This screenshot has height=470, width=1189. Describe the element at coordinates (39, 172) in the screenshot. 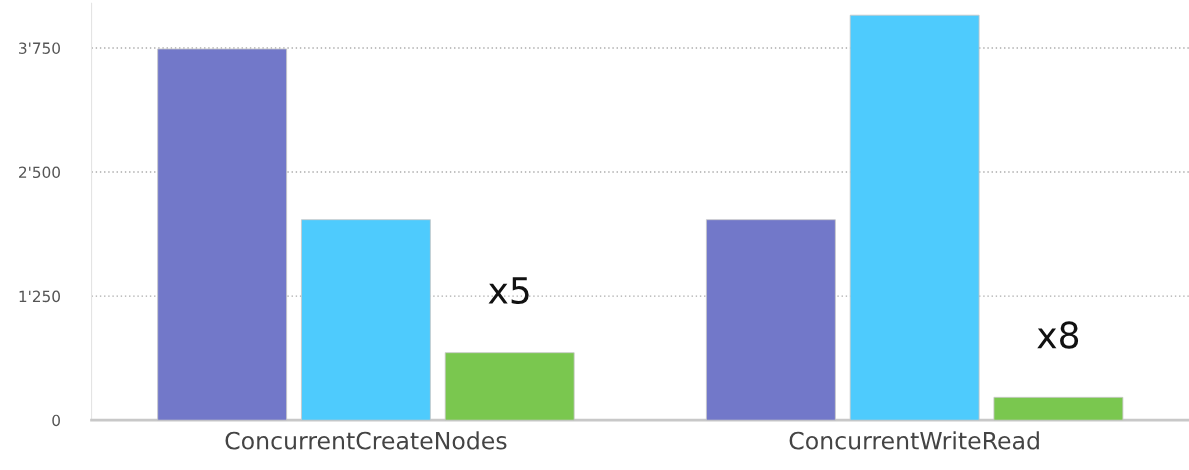

I see `y-tick-label: 2'500` at that location.